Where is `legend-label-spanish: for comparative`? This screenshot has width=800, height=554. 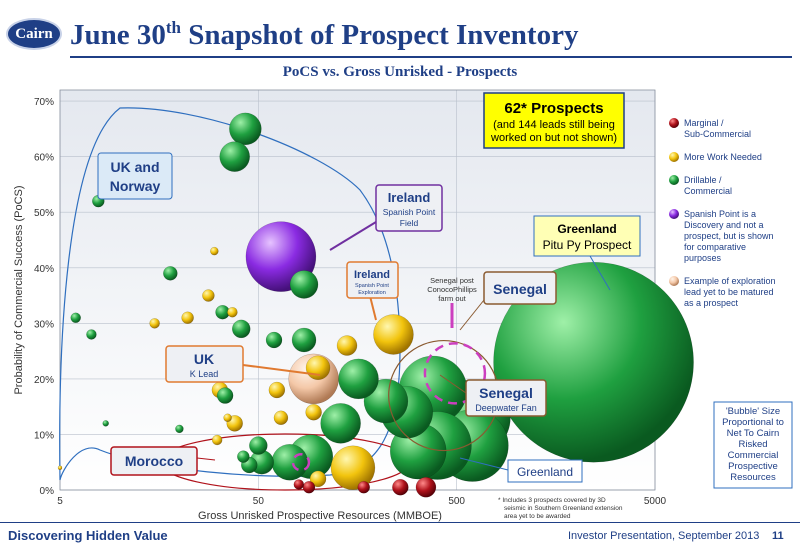
legend-label-spanish: for comparative is located at coordinates (715, 247).